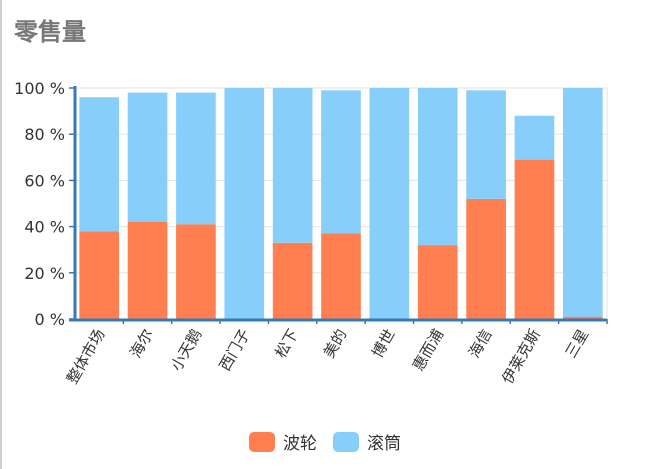 Image resolution: width=650 pixels, height=469 pixels. What do you see at coordinates (346, 441) in the screenshot?
I see `legend-swatch-series-b` at bounding box center [346, 441].